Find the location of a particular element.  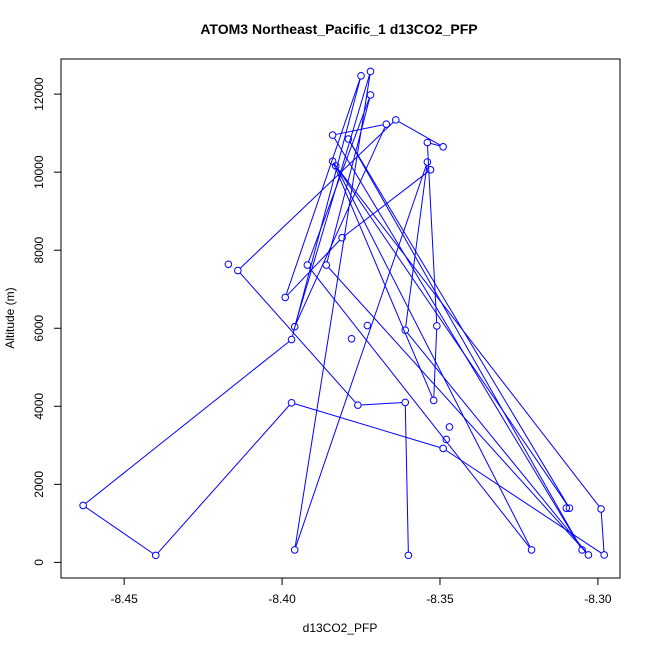

y-axis: 0 2000 4000 6000 8000 10000 12000 is located at coordinates (46, 321).